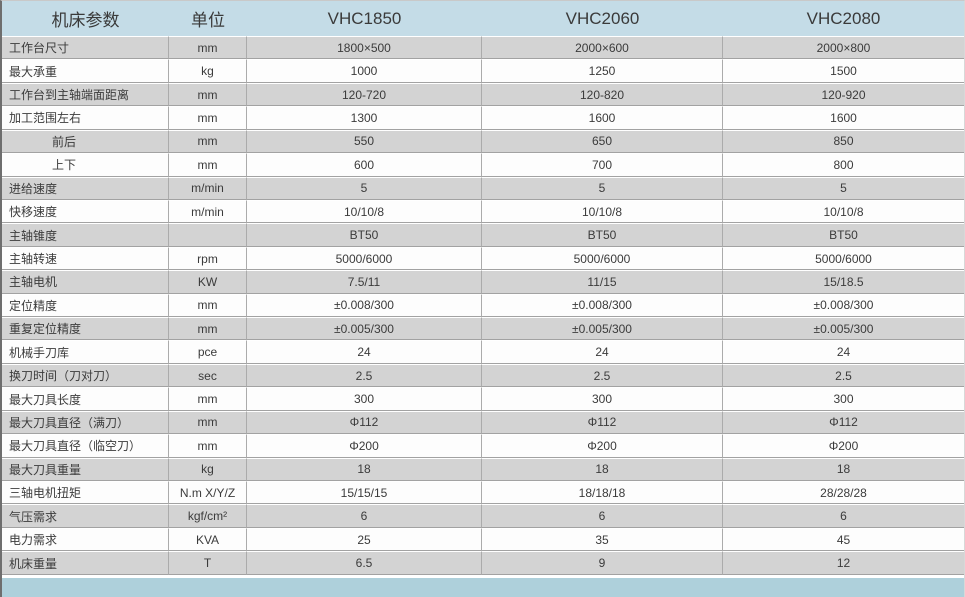 This screenshot has height=597, width=965. What do you see at coordinates (843, 399) in the screenshot?
I see `vhc2080-value-cell: 300` at bounding box center [843, 399].